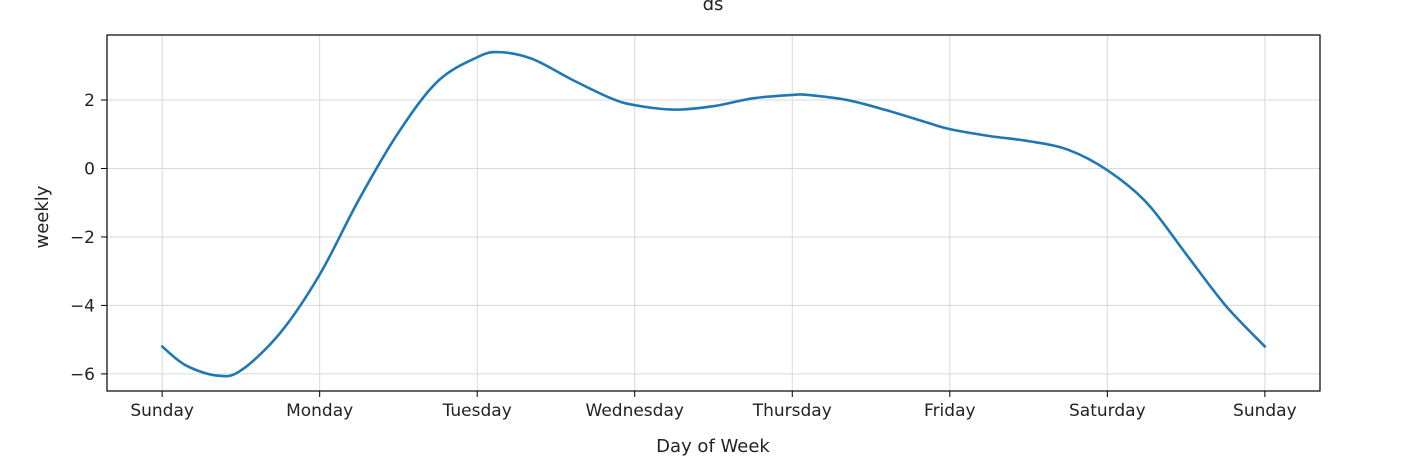  I want to click on x-tick-label: Tuesday, so click(477, 411).